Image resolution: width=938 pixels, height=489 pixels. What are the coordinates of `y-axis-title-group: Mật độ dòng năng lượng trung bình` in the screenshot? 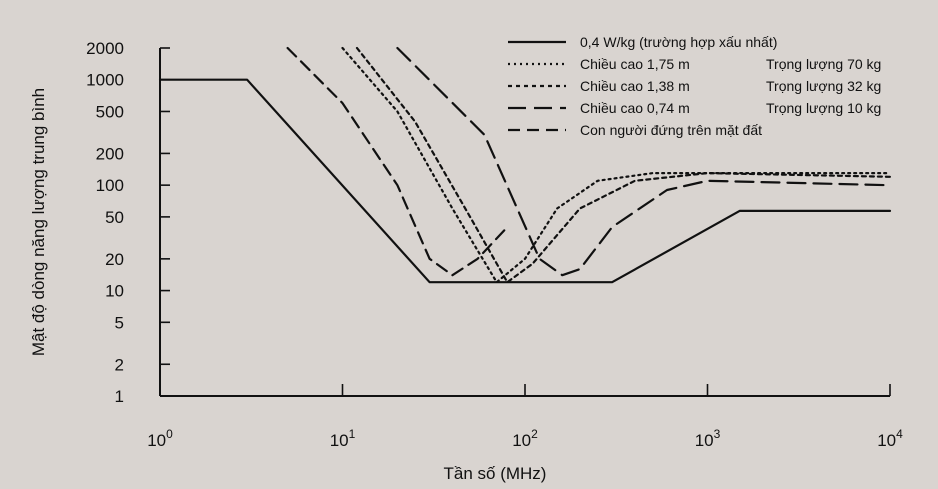 It's located at (38, 222).